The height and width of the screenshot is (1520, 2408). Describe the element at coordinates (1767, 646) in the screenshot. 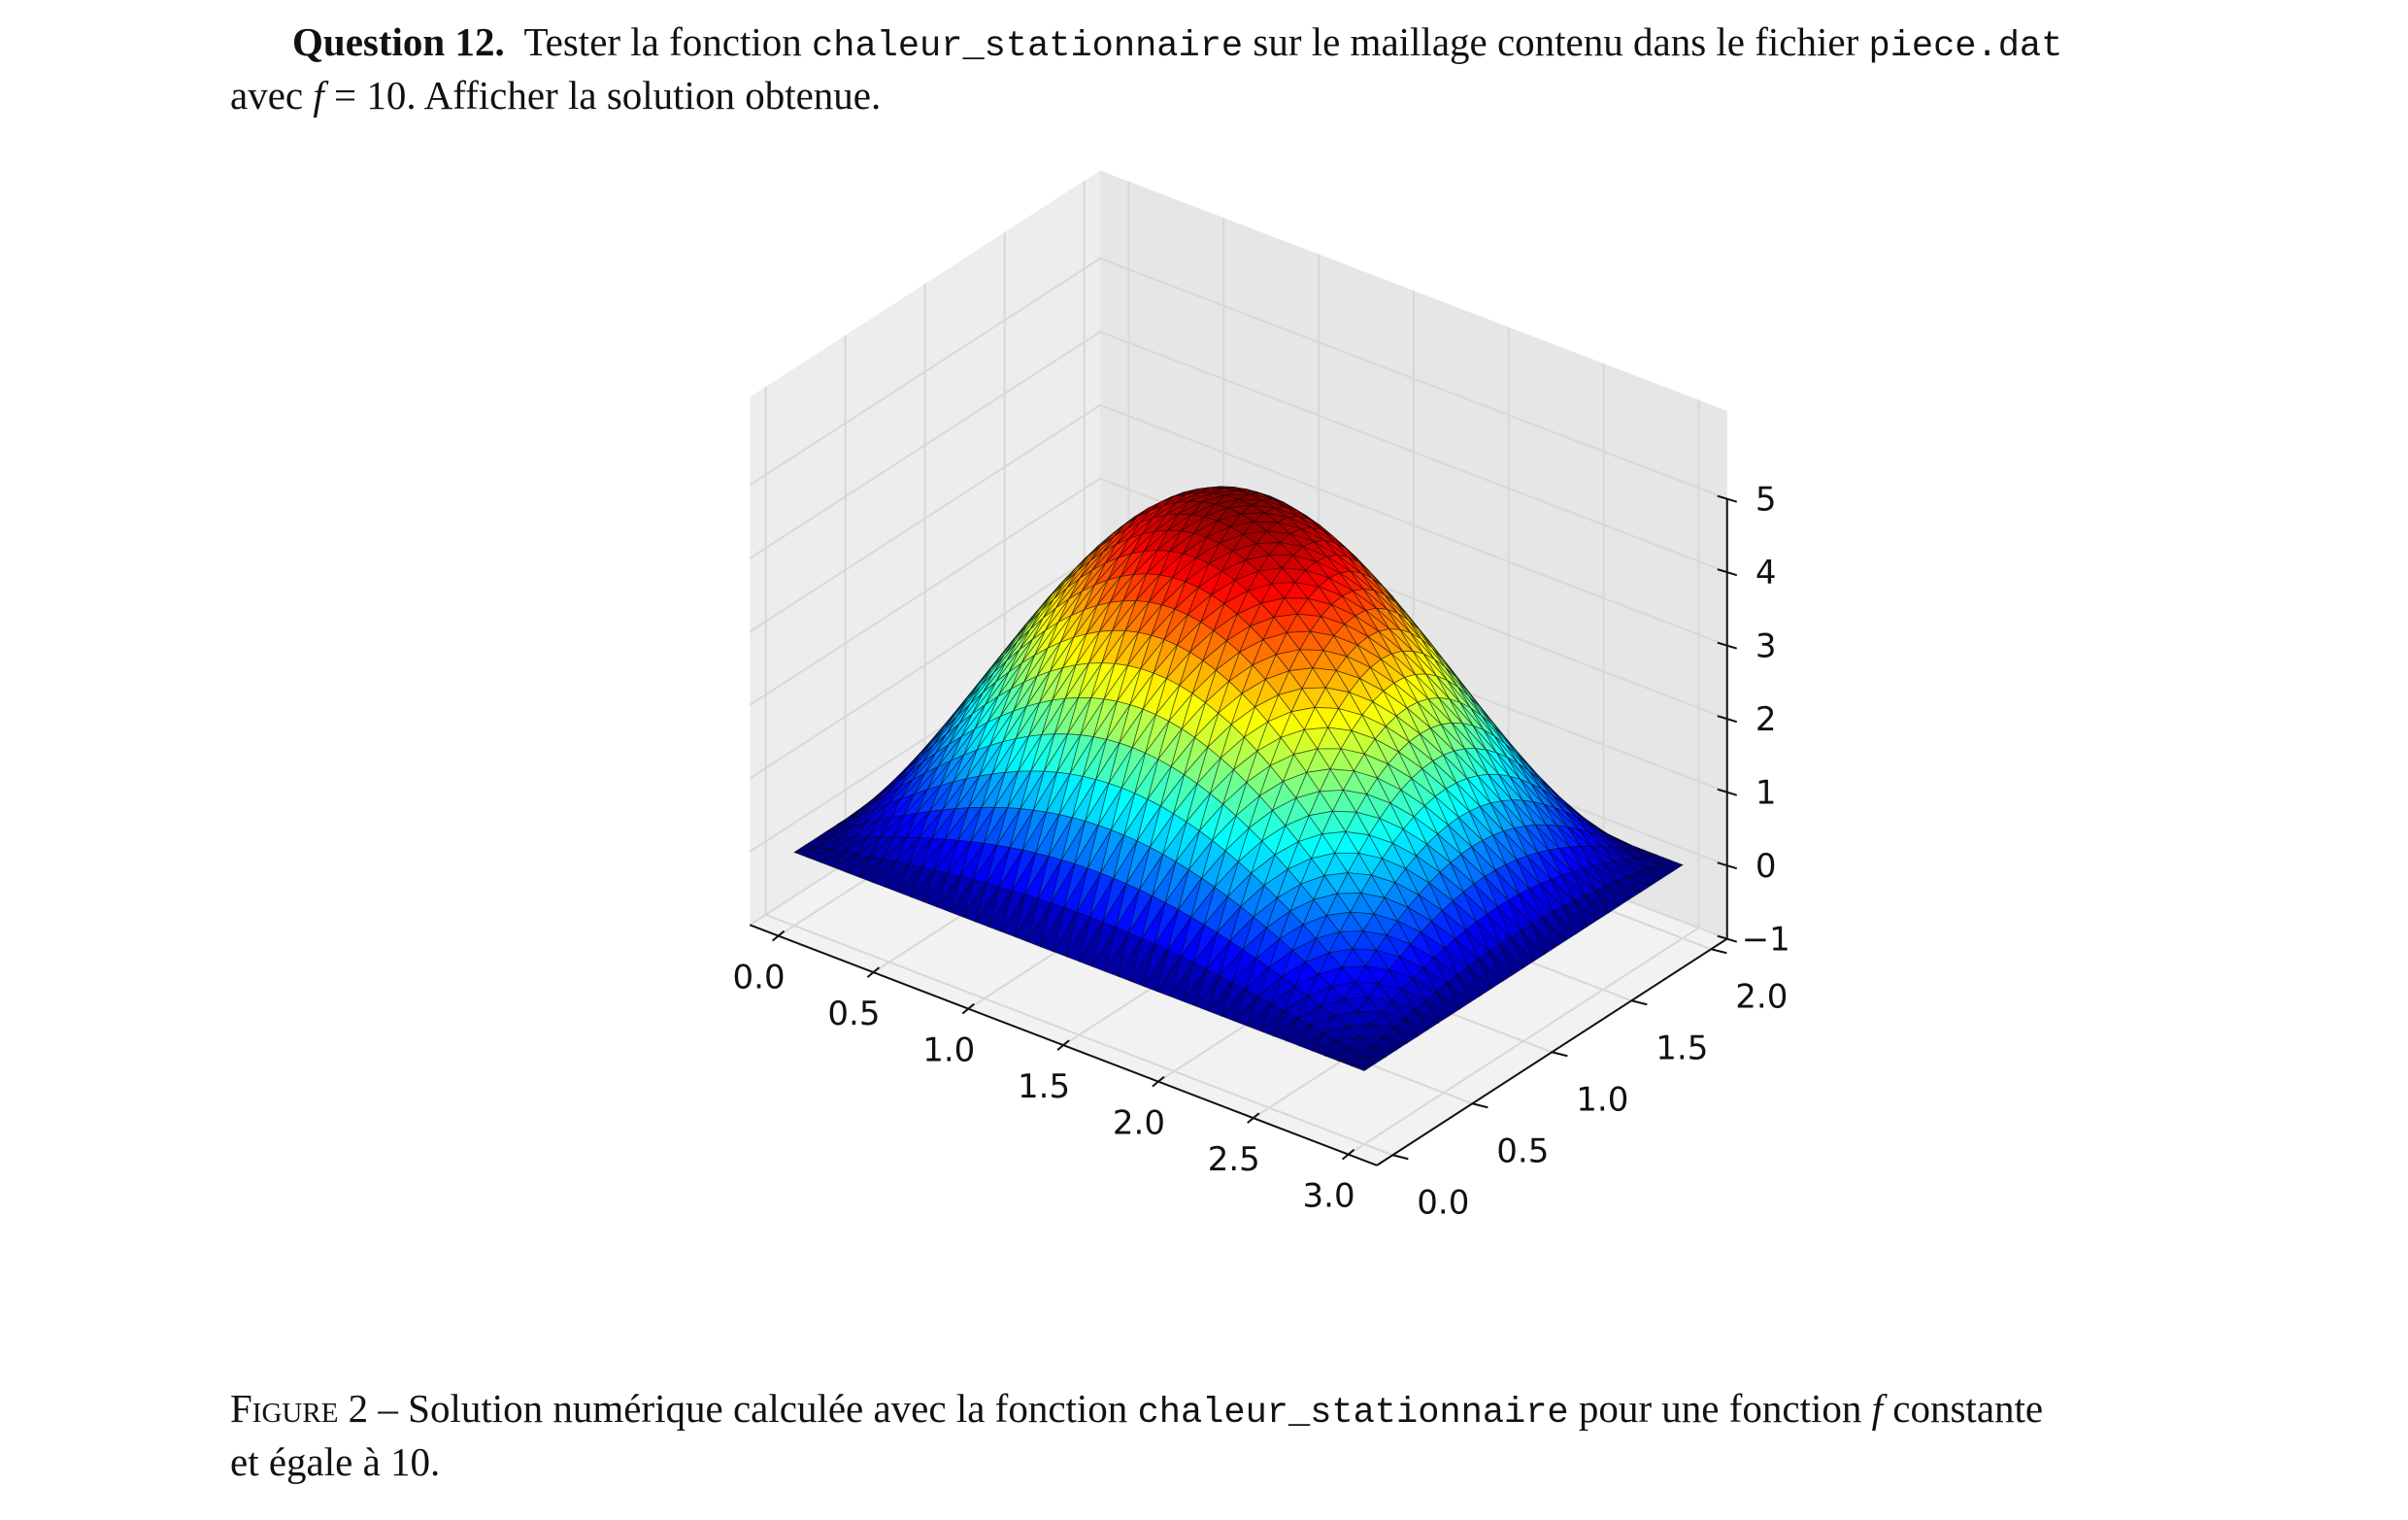

I see `z-tick-label: 3` at that location.